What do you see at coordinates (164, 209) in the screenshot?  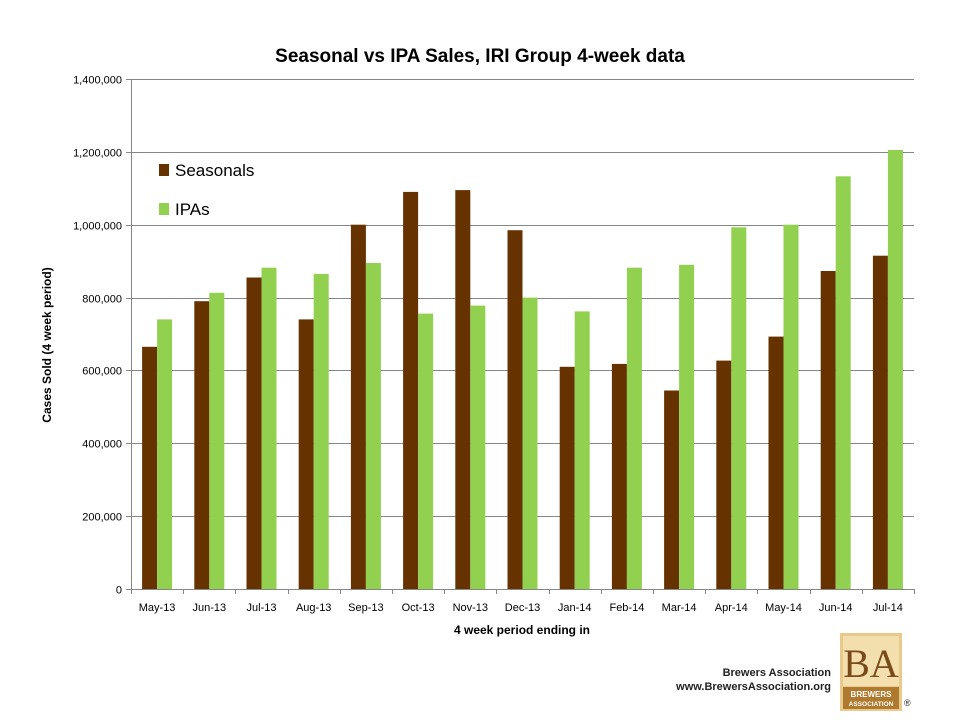 I see `legend-swatch-ipas` at bounding box center [164, 209].